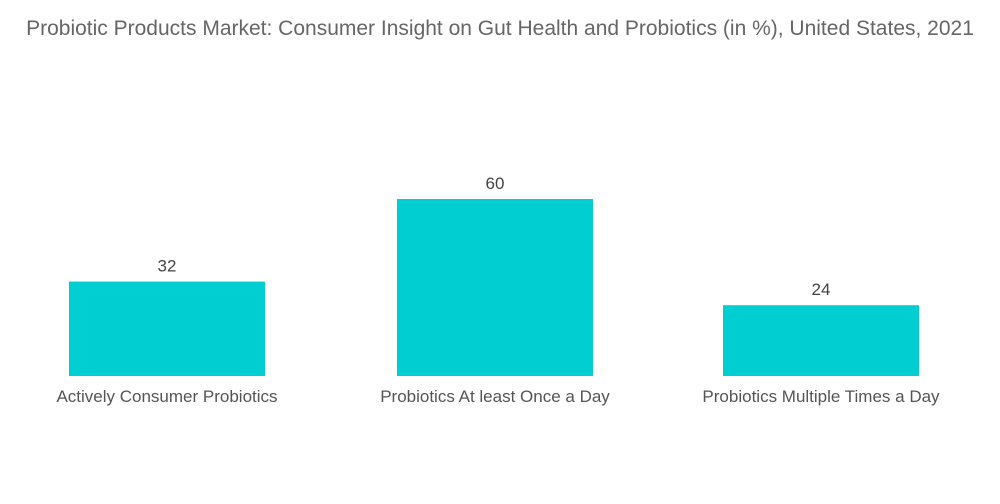 This screenshot has height=504, width=1000. Describe the element at coordinates (495, 183) in the screenshot. I see `data-label: 60` at that location.